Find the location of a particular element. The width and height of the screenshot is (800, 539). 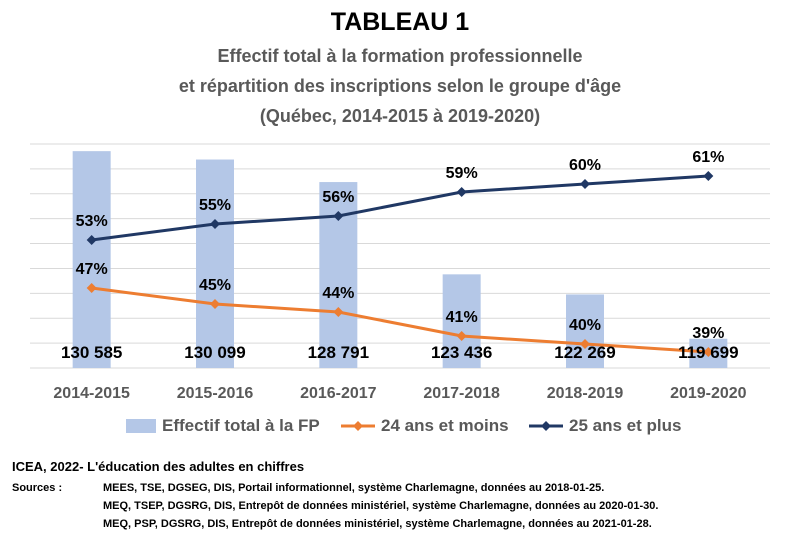

legend-label-young: 24 ans et moins is located at coordinates (445, 425).